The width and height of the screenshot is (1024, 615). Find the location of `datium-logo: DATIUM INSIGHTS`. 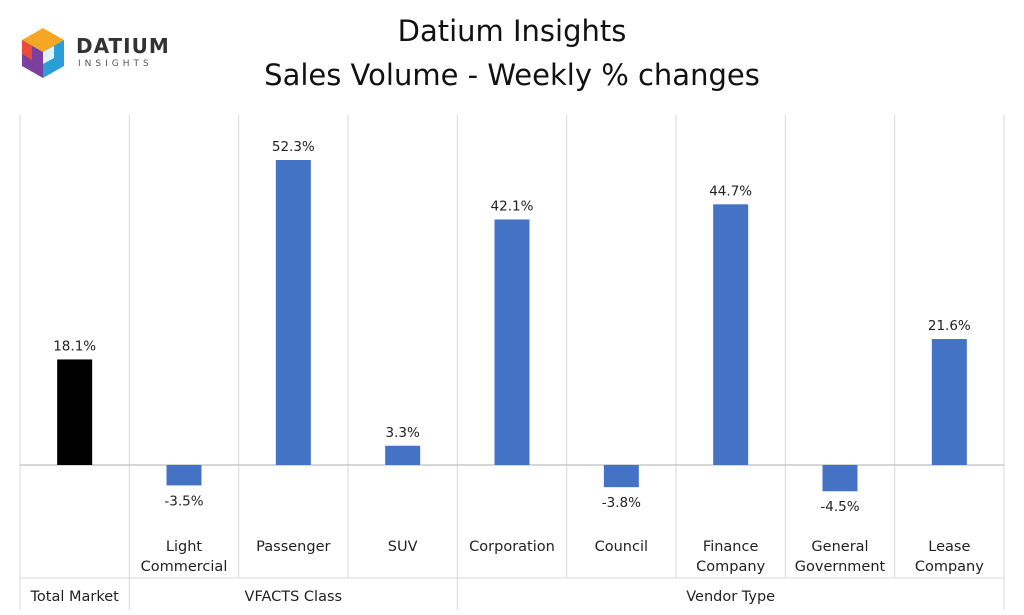

datium-logo: DATIUM INSIGHTS is located at coordinates (94, 56).